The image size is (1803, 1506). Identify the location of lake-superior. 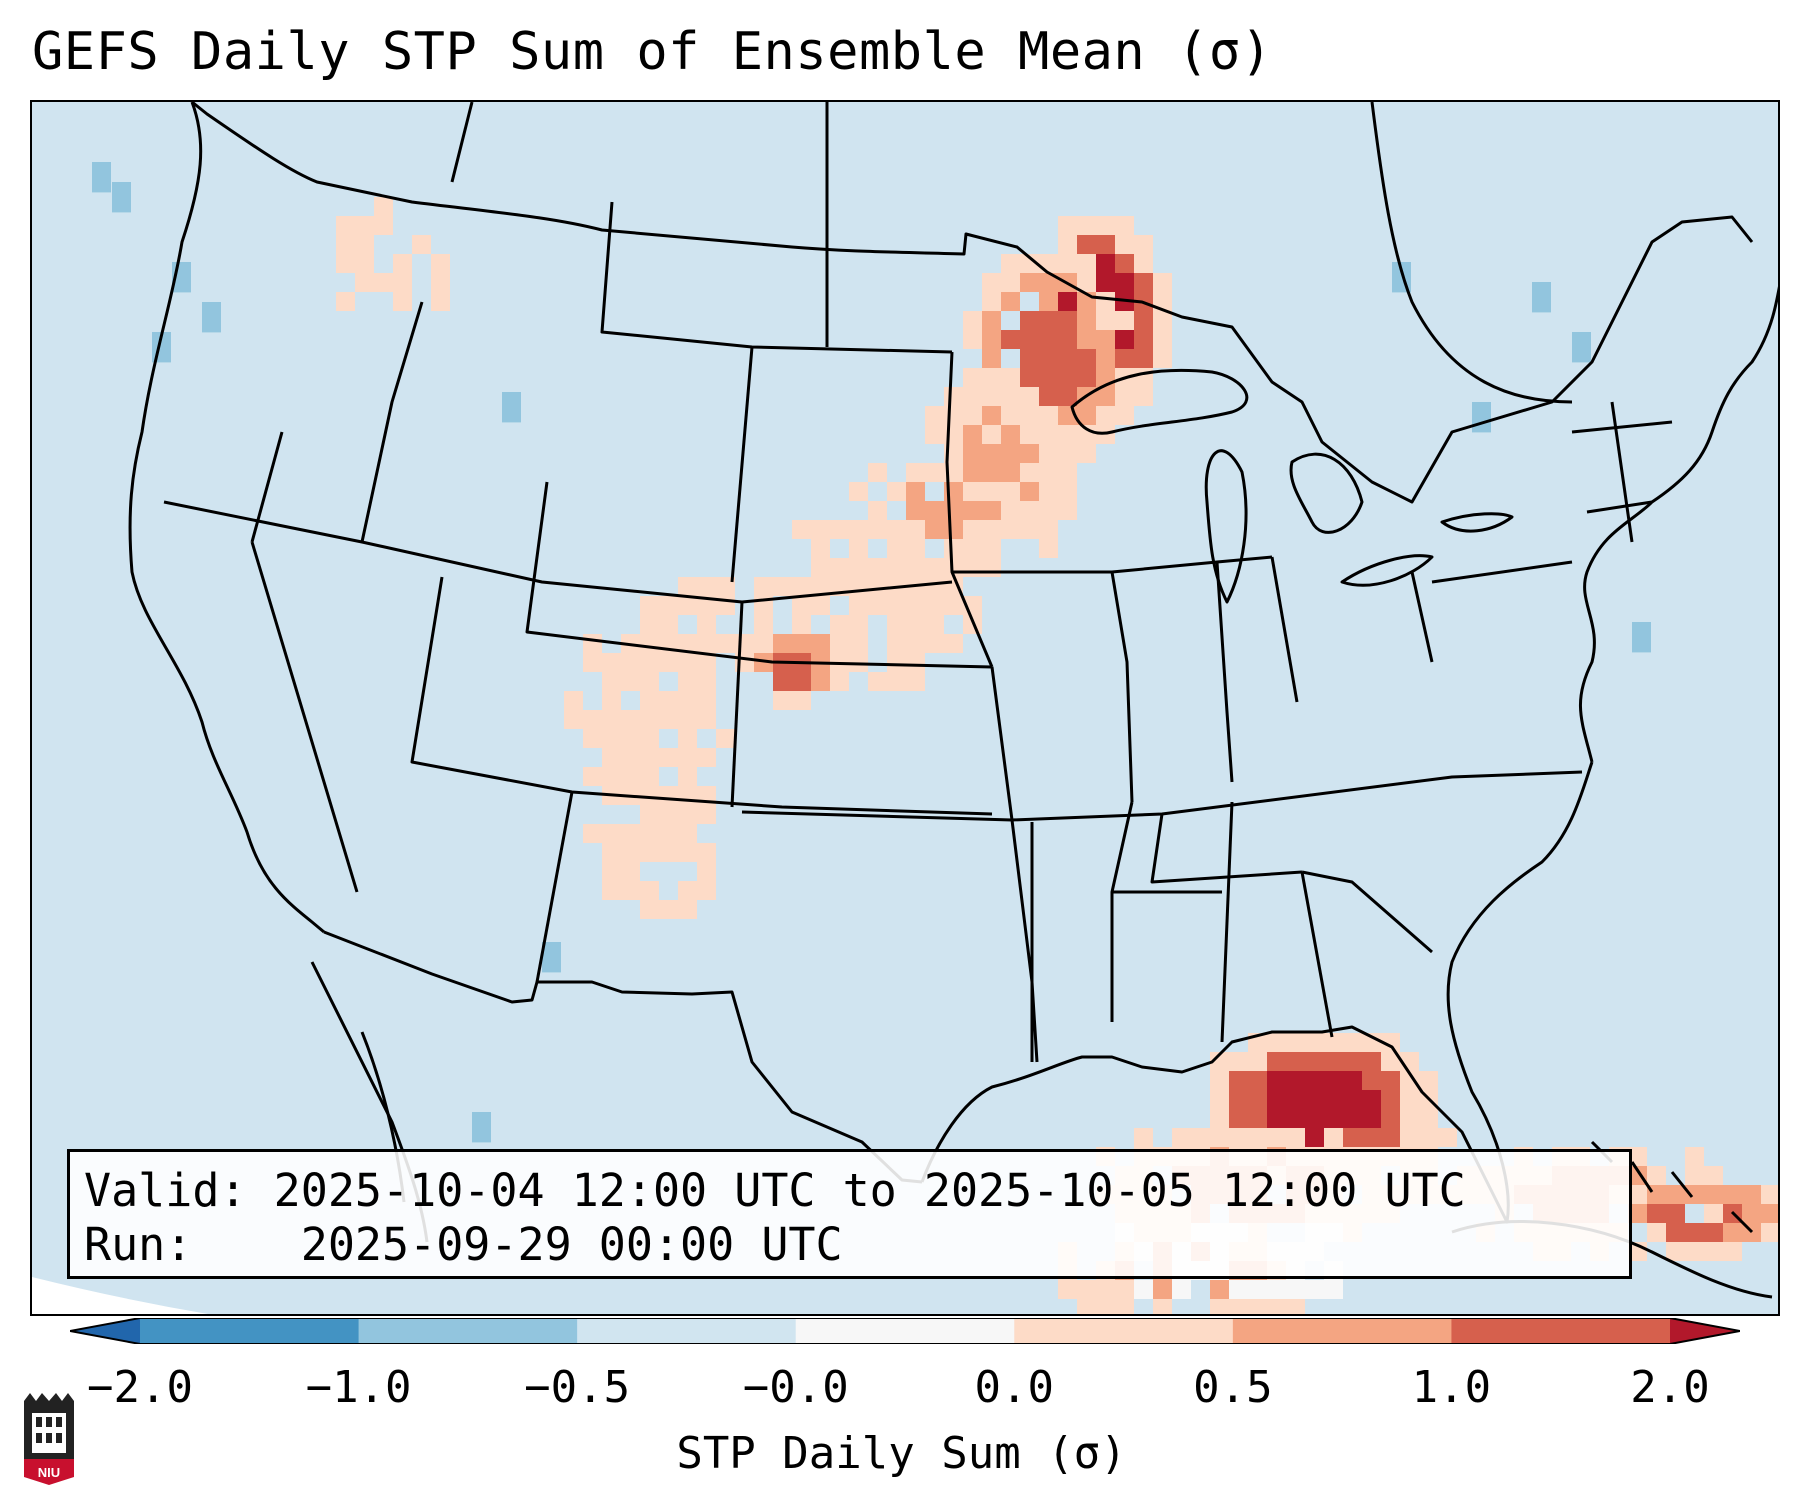
(1159, 401).